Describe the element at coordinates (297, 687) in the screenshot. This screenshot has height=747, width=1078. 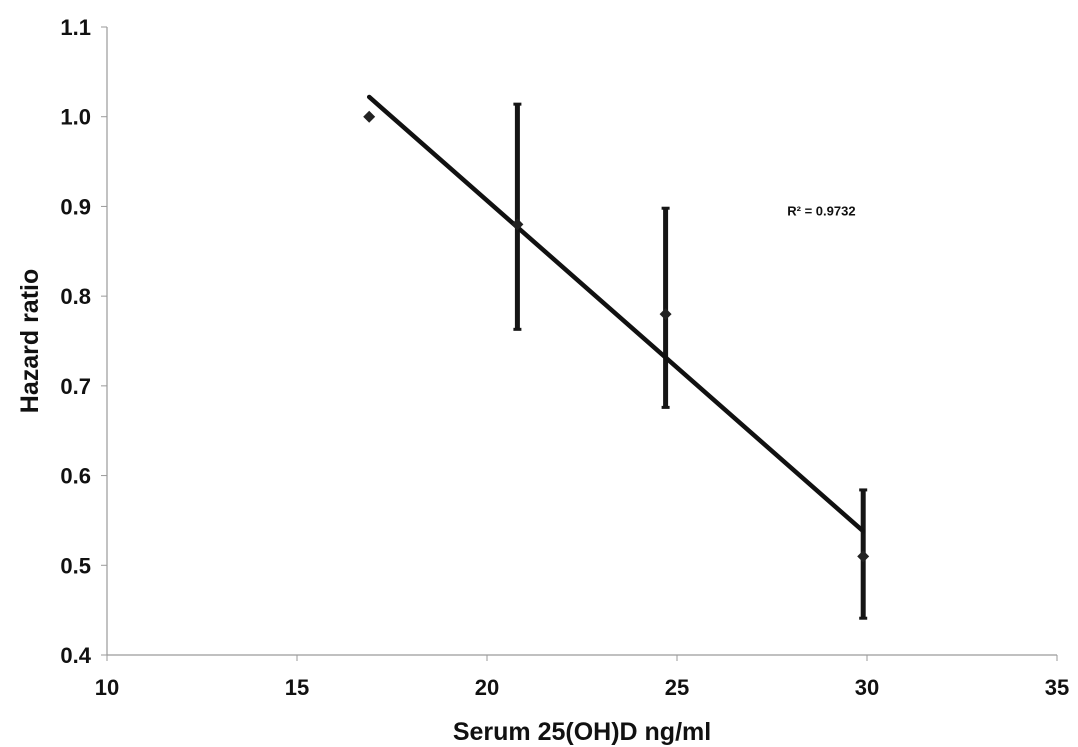
I see `x-tick-label: 15` at that location.